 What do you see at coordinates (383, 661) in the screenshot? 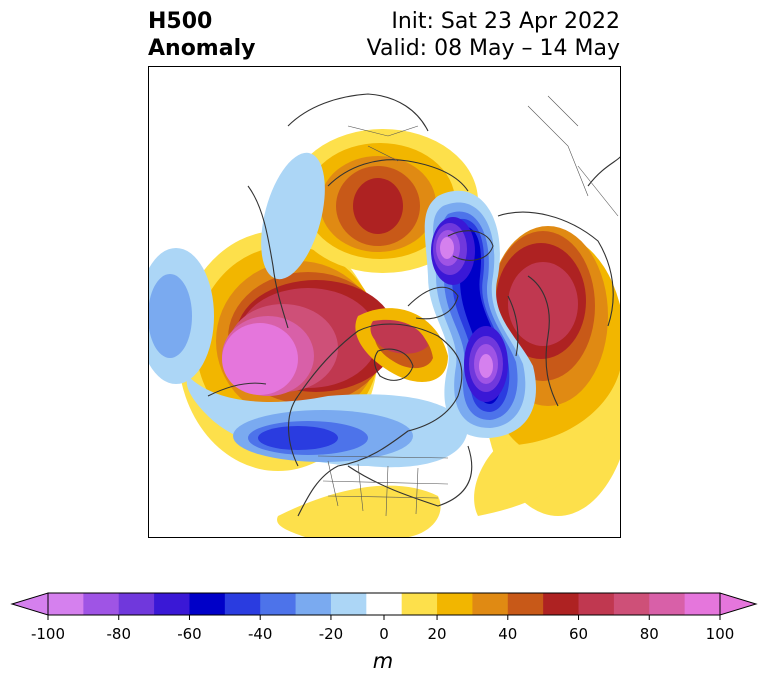
I see `colorbar-unit-label: m` at bounding box center [383, 661].